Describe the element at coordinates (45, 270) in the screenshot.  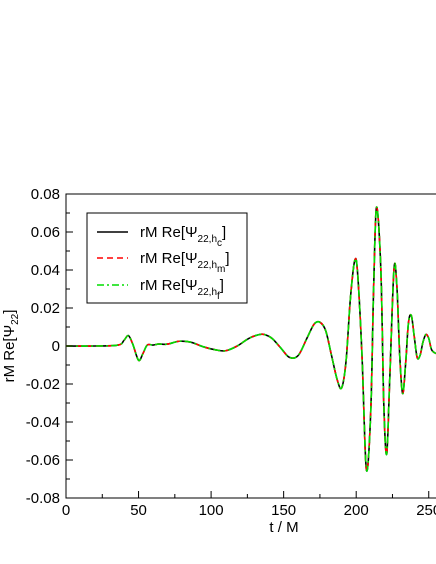
I see `y-tick-label: 0.04` at that location.